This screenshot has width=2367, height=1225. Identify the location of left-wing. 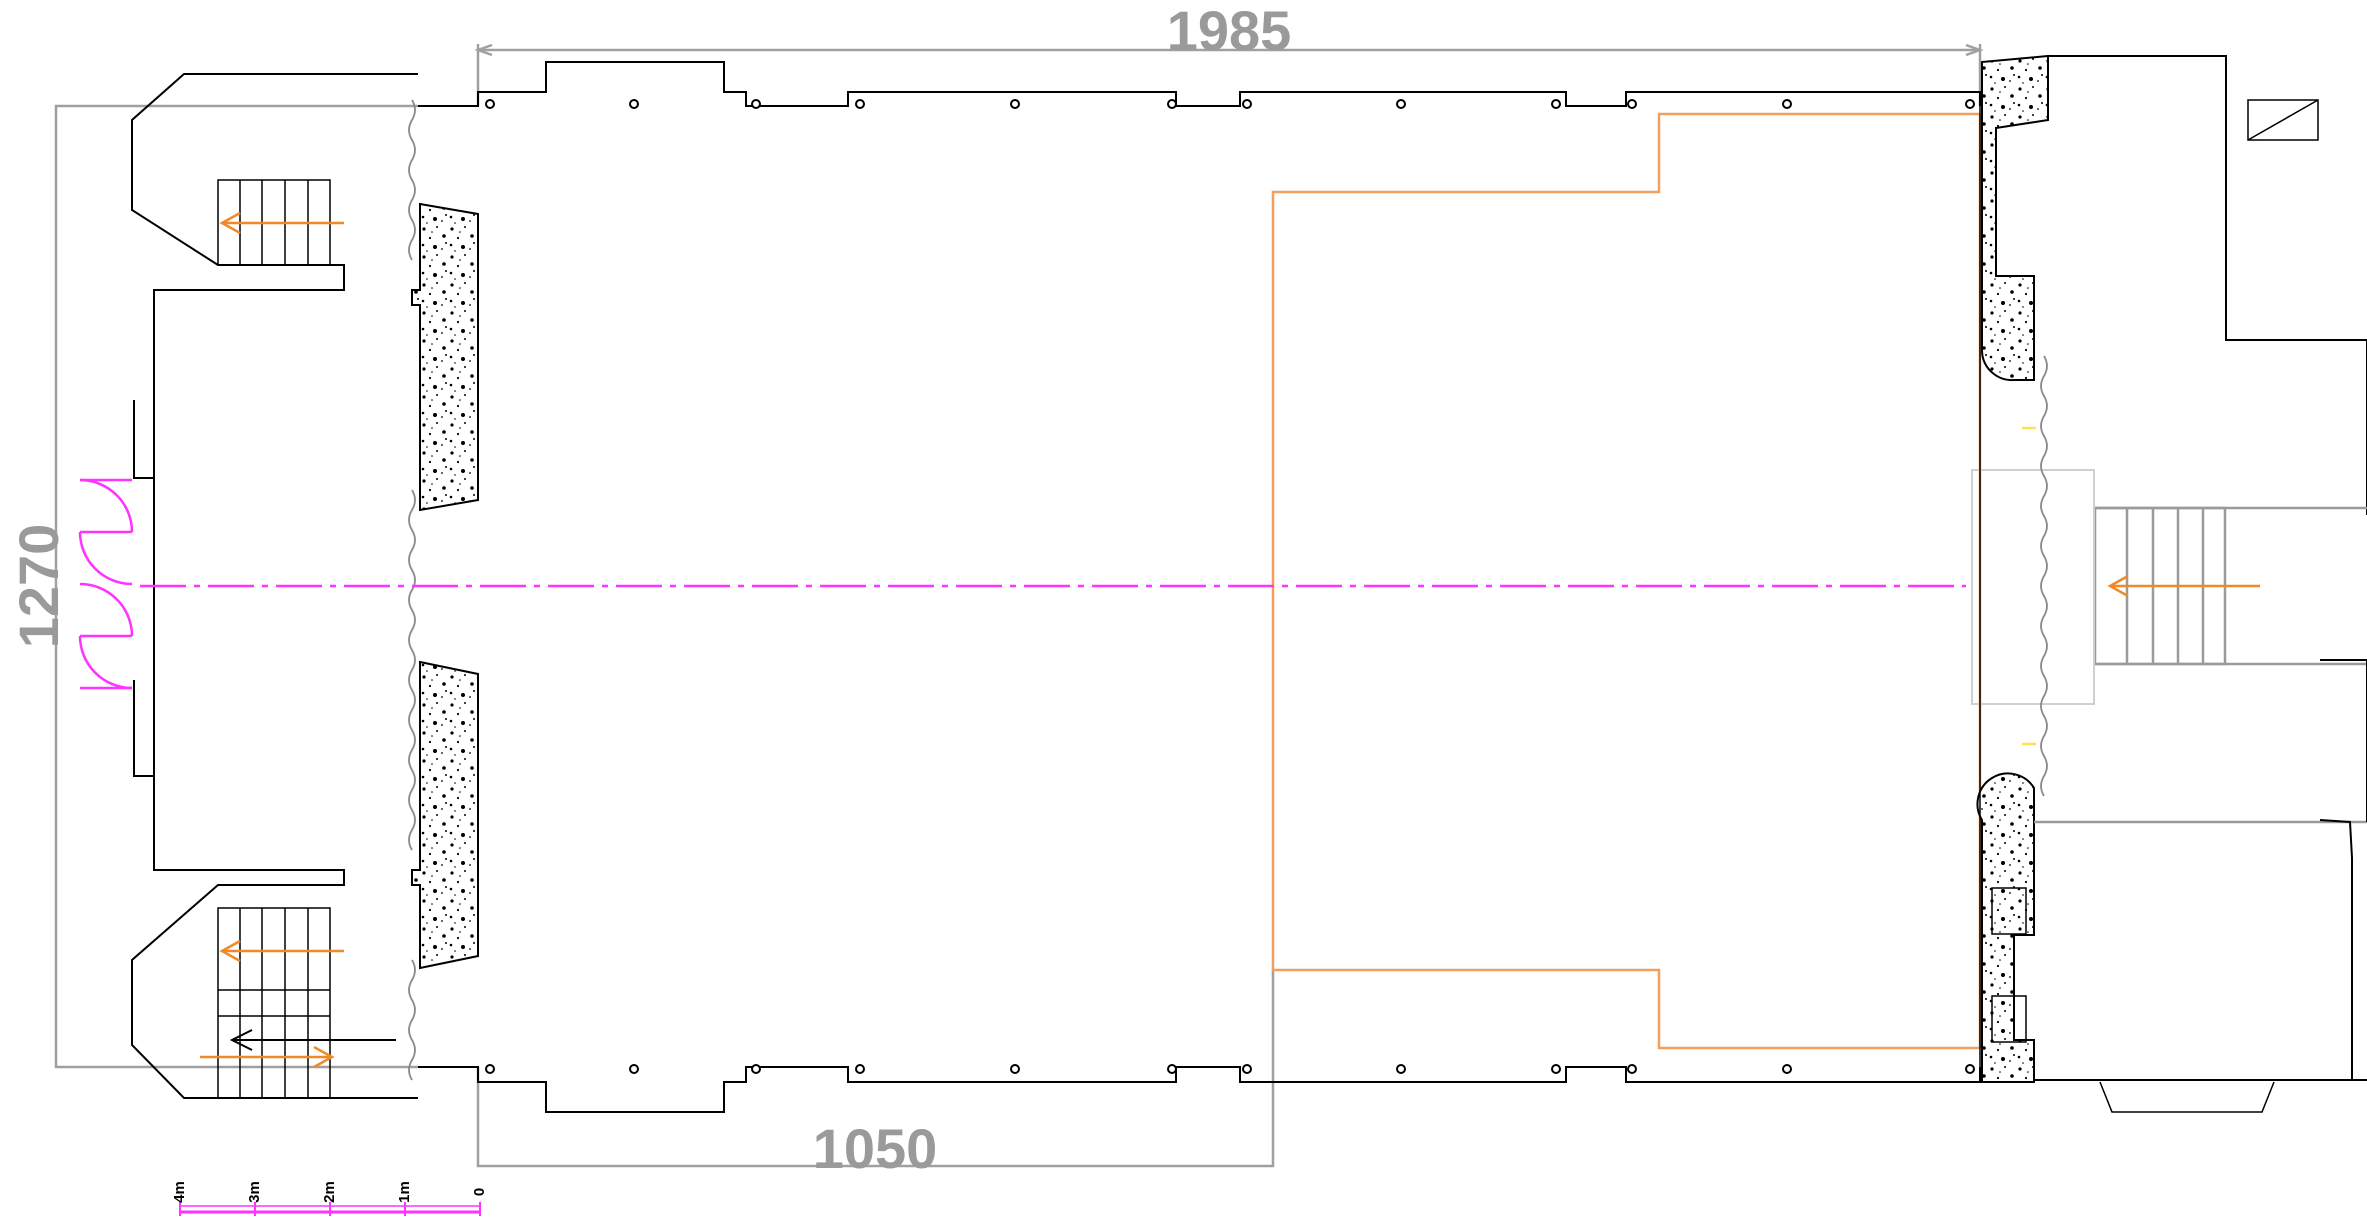
(274, 586).